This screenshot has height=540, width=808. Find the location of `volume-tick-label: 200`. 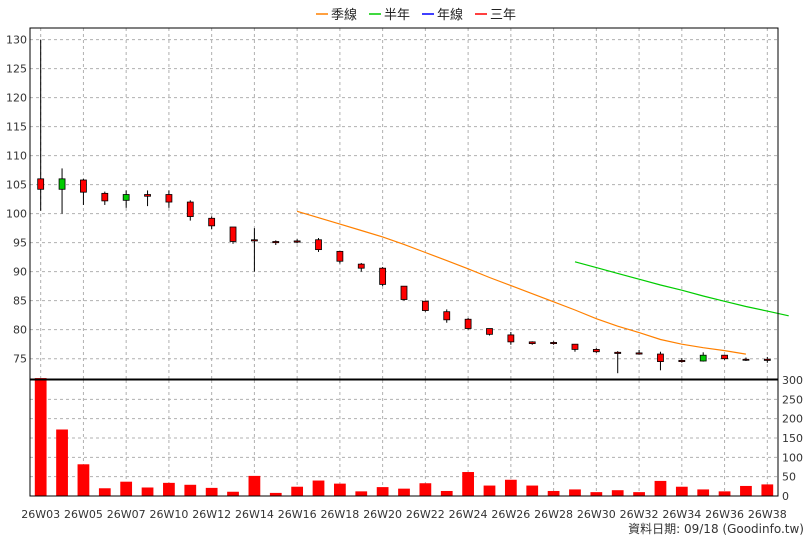

volume-tick-label: 200 is located at coordinates (792, 419).